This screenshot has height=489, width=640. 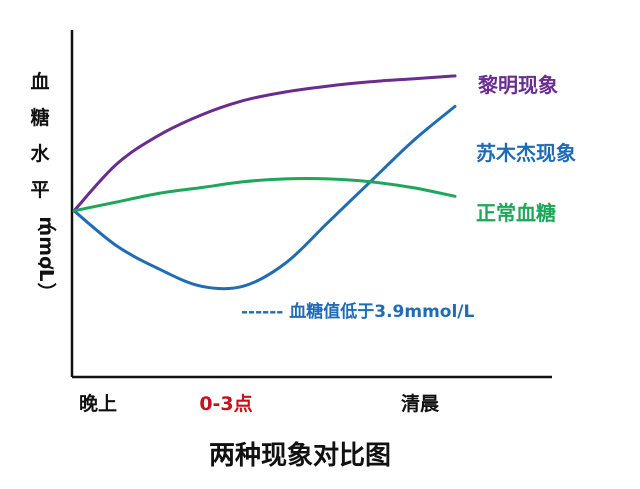 What do you see at coordinates (526, 153) in the screenshot?
I see `series-label-somogyi-phenomenon: 苏木杰现象` at bounding box center [526, 153].